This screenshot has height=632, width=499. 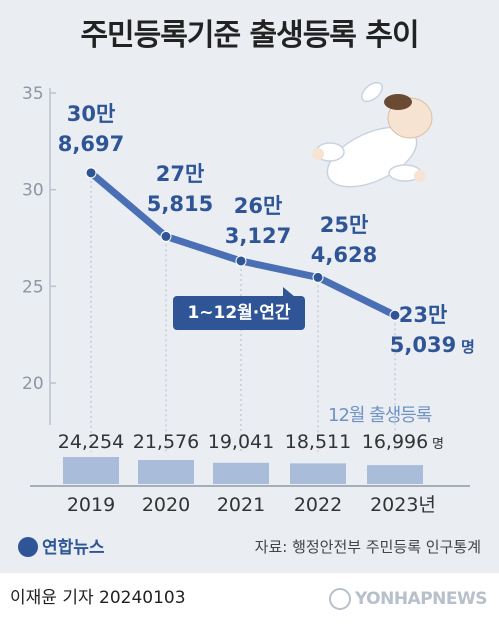 What do you see at coordinates (241, 505) in the screenshot?
I see `x-tick-label: 2021` at bounding box center [241, 505].